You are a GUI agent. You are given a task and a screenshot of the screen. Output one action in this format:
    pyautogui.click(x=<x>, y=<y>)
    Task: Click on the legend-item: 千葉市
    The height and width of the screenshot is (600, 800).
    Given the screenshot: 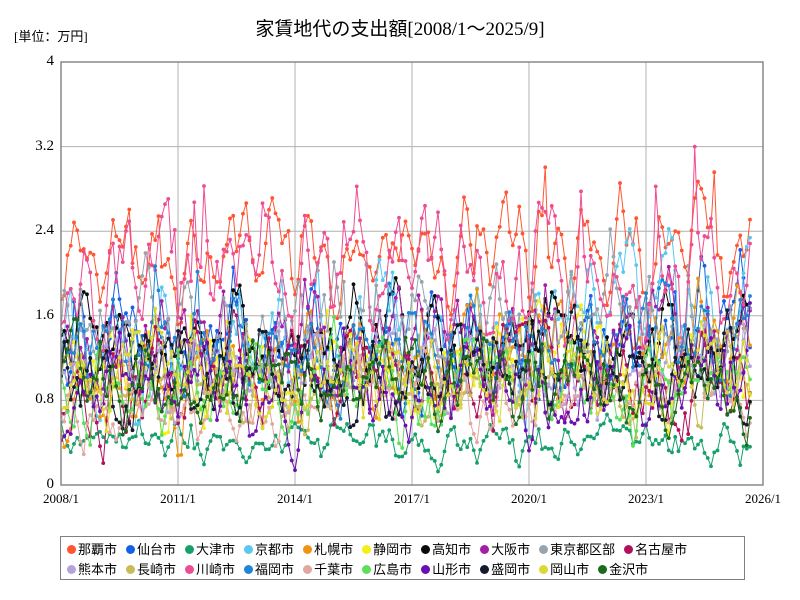 What is the action you would take?
    pyautogui.click(x=328, y=569)
    